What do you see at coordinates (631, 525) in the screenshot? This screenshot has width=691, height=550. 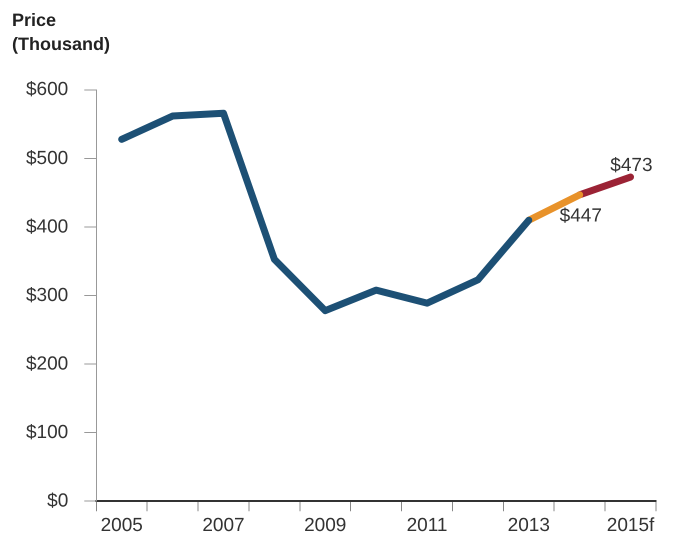 I see `x-tick-label: 2015f` at bounding box center [631, 525].